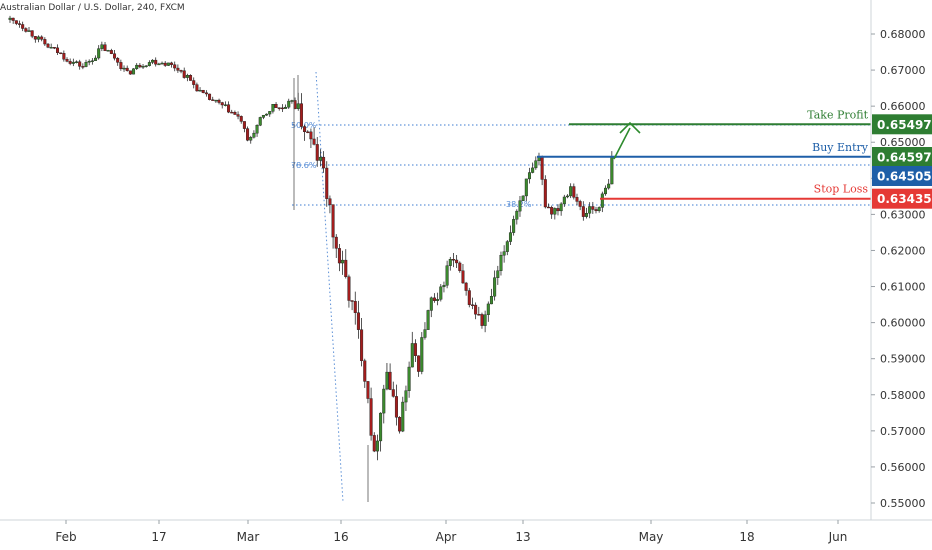  What do you see at coordinates (903, 467) in the screenshot?
I see `y-tick-label: 0.56000` at bounding box center [903, 467].